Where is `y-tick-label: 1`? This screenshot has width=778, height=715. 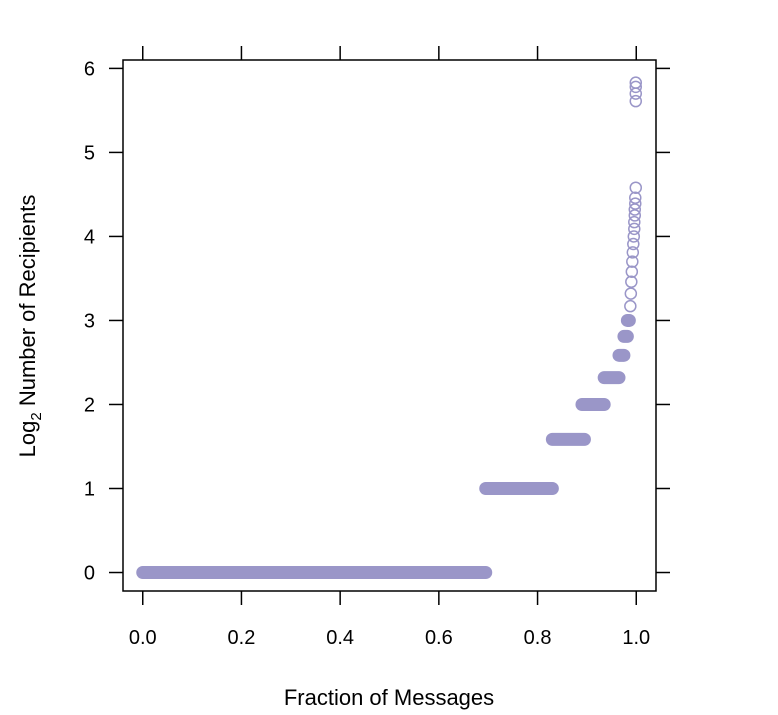 y-tick-label: 1 is located at coordinates (89, 489).